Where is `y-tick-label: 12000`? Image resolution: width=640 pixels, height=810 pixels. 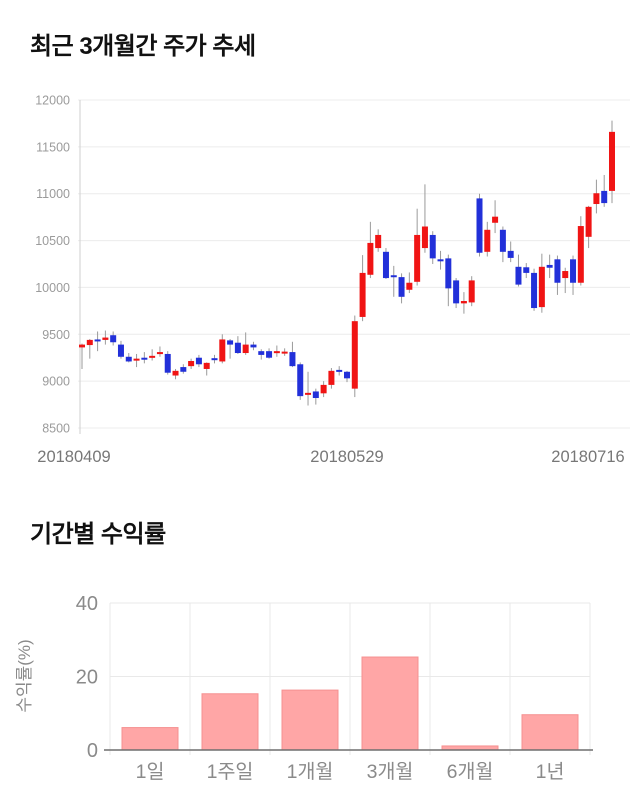 y-tick-label: 12000 is located at coordinates (52, 101).